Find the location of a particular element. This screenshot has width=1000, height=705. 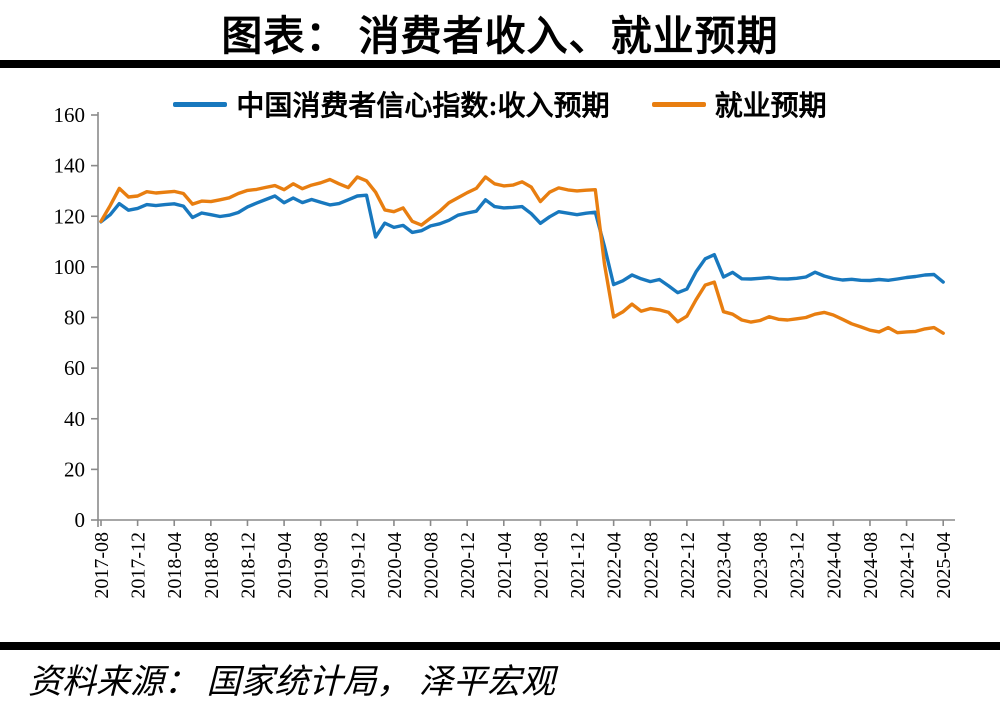

x-tick-label: 2023-04 is located at coordinates (724, 565).